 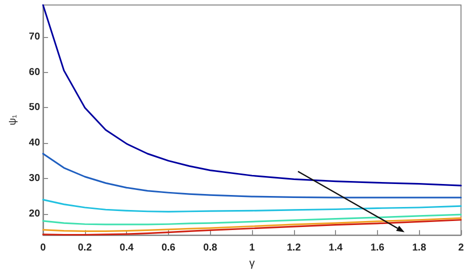 I want to click on x-tick-label: 1.4, so click(x=335, y=248).